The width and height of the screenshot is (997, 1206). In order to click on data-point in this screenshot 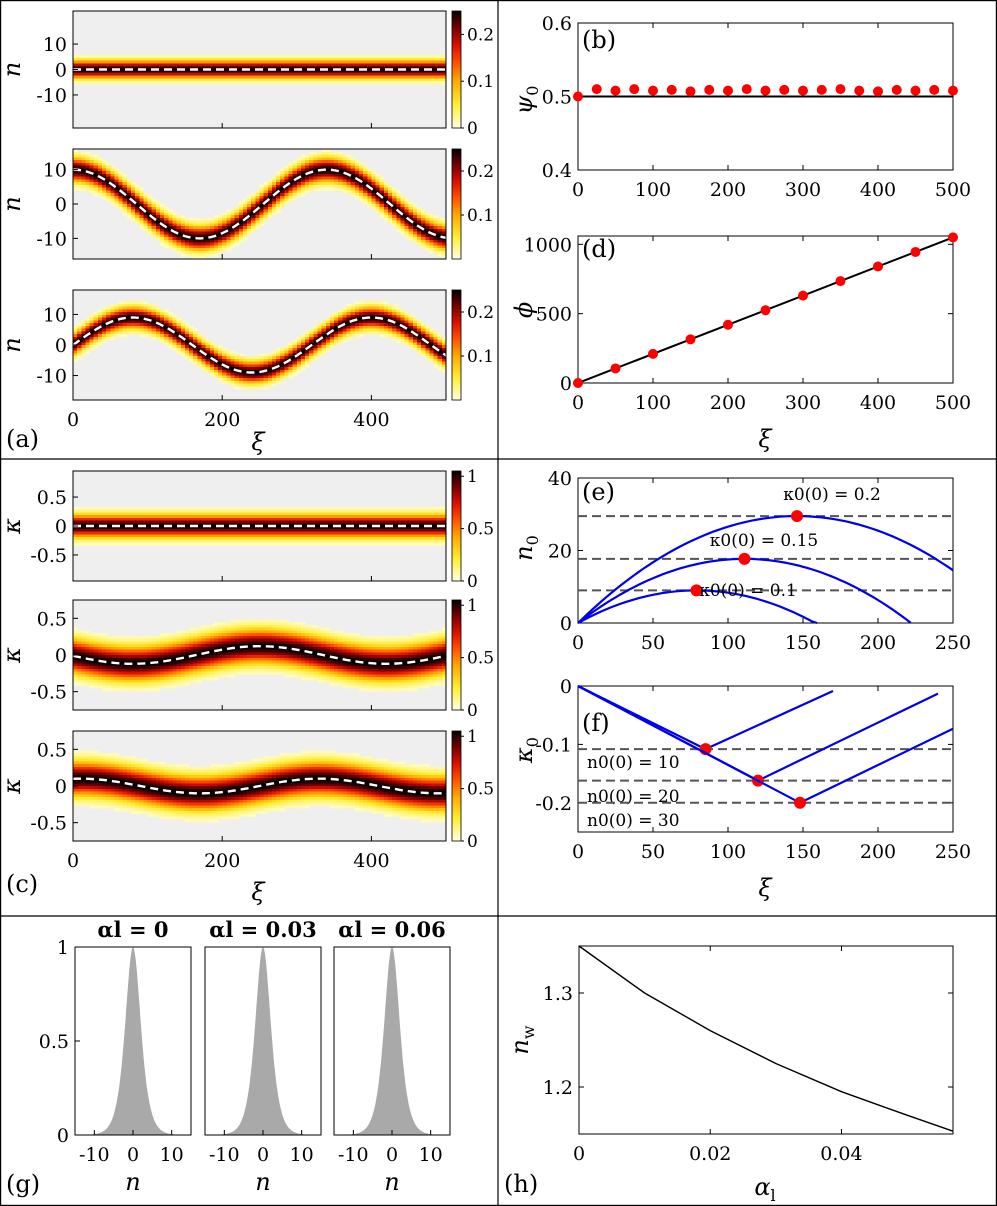, I will do `click(896, 89)`.